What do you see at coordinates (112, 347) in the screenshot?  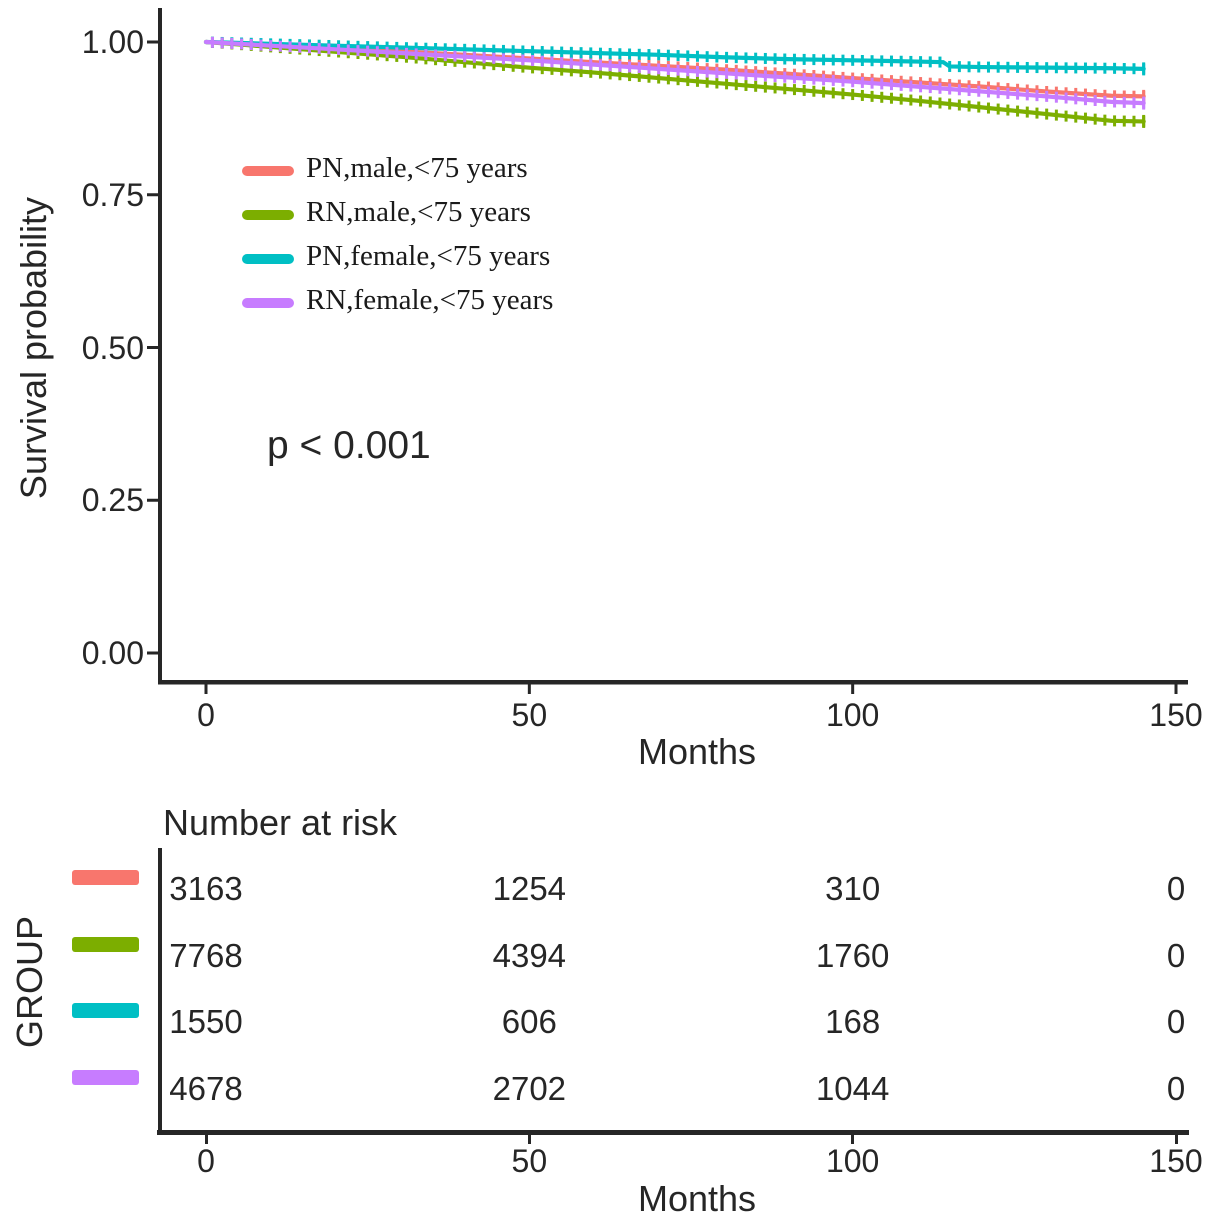 I see `y-tick-label: 0.50` at bounding box center [112, 347].